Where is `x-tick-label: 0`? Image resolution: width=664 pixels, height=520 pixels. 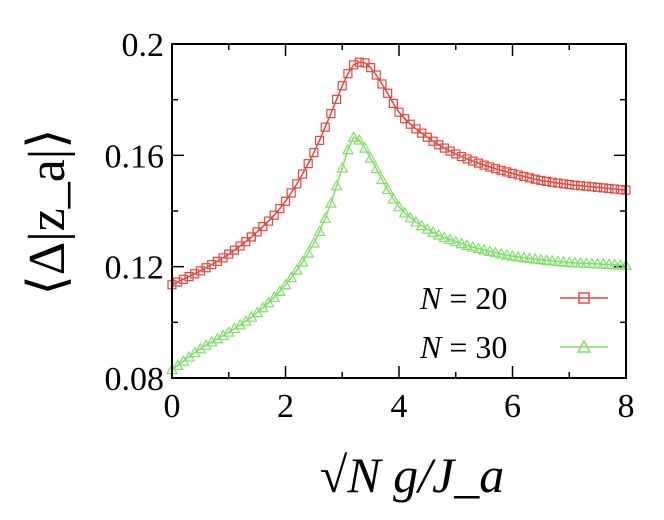
x-tick-label: 0 is located at coordinates (172, 406).